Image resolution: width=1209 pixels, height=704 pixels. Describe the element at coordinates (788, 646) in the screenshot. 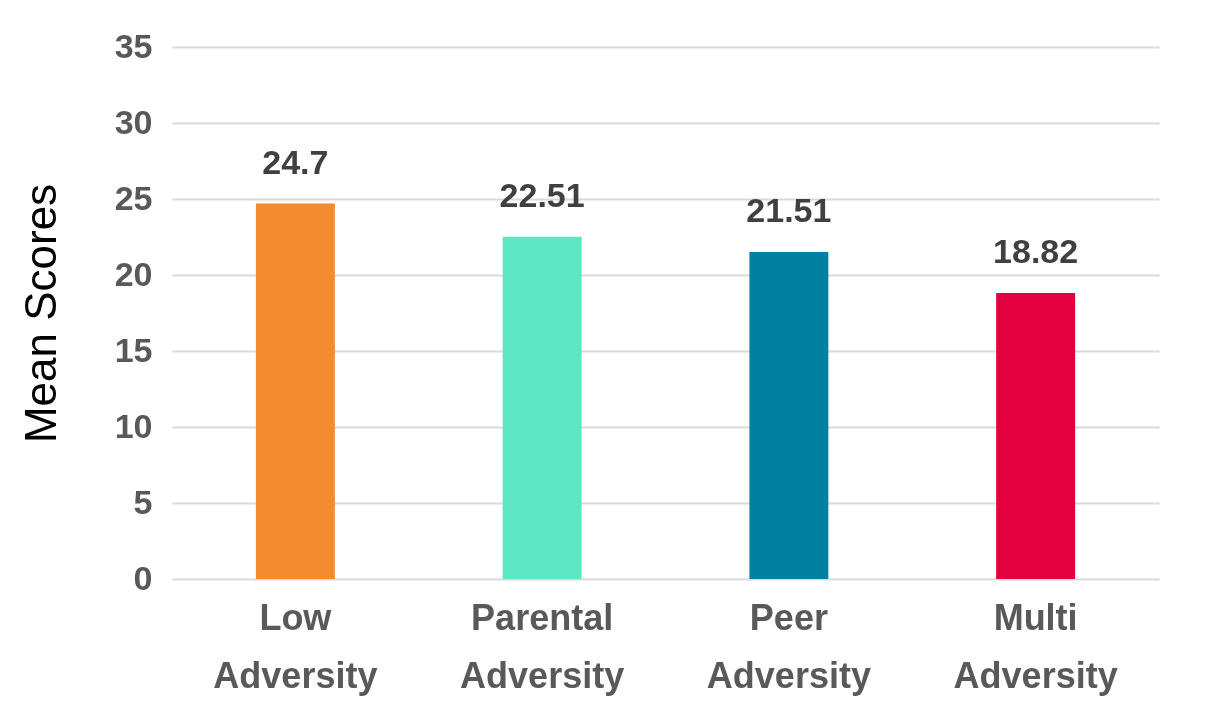

I see `x-tick-label: Peer Adversity` at that location.